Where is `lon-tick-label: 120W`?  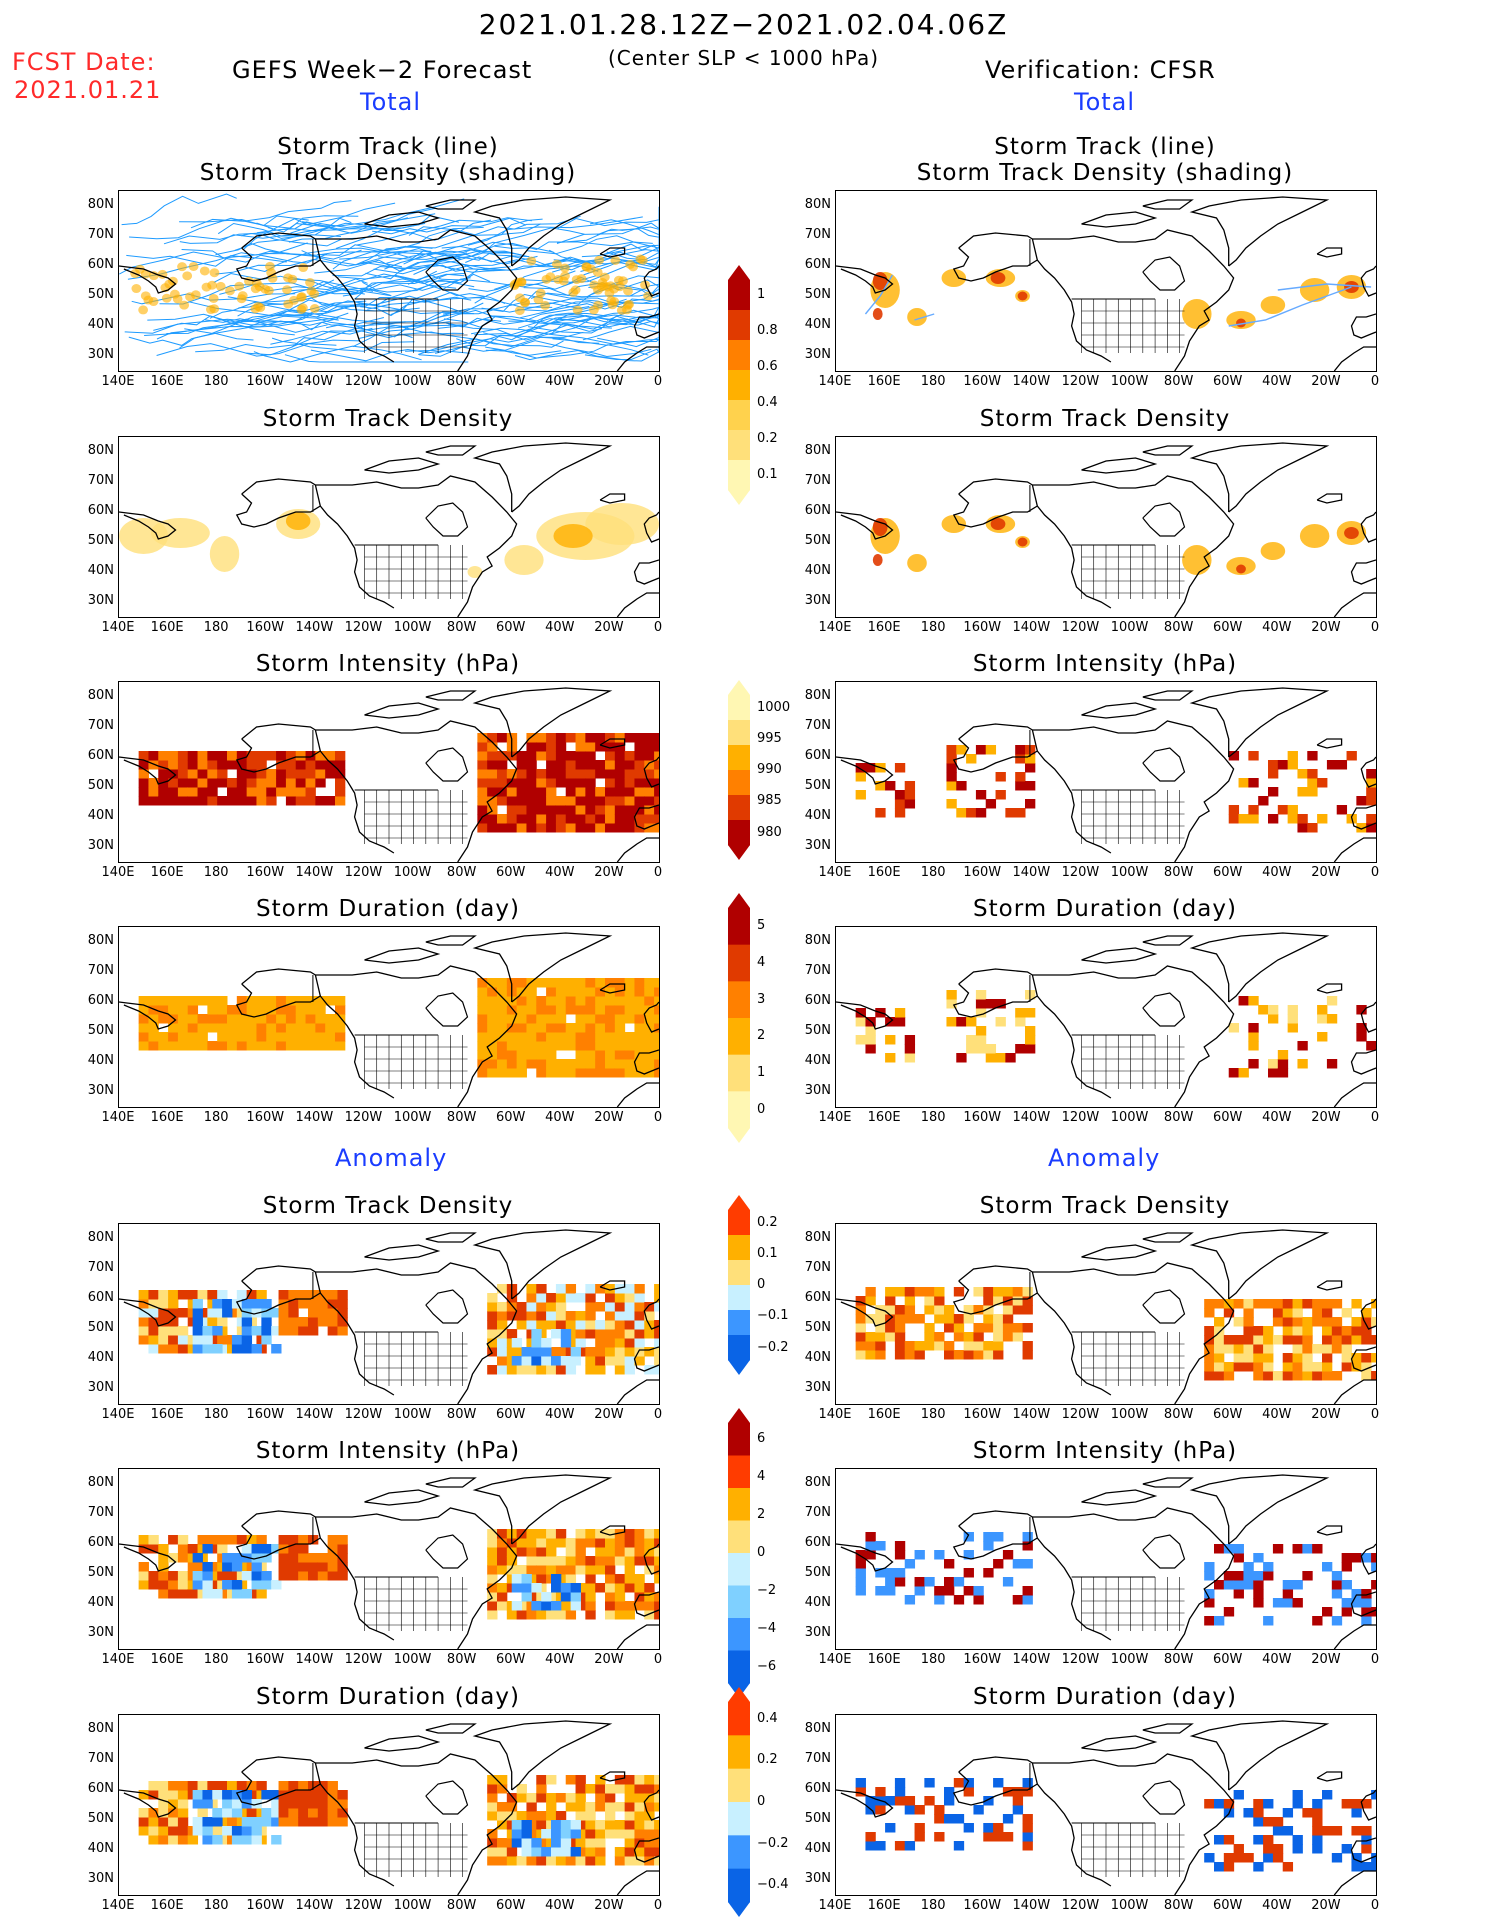
lon-tick-label: 120W is located at coordinates (1080, 1117).